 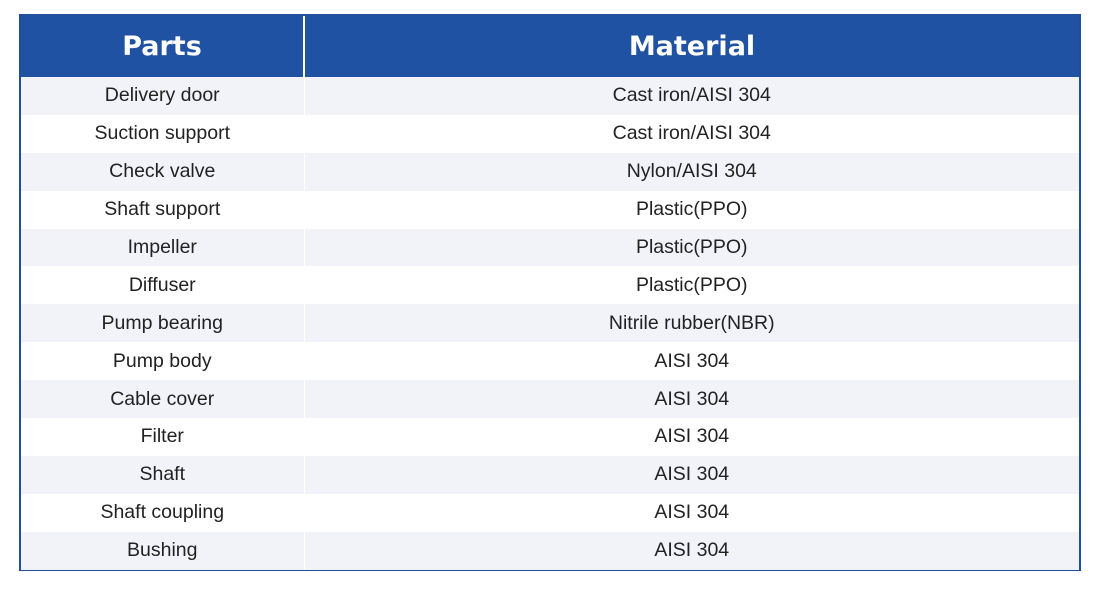 I want to click on table-row: Bushing AISI 304, so click(x=550, y=550).